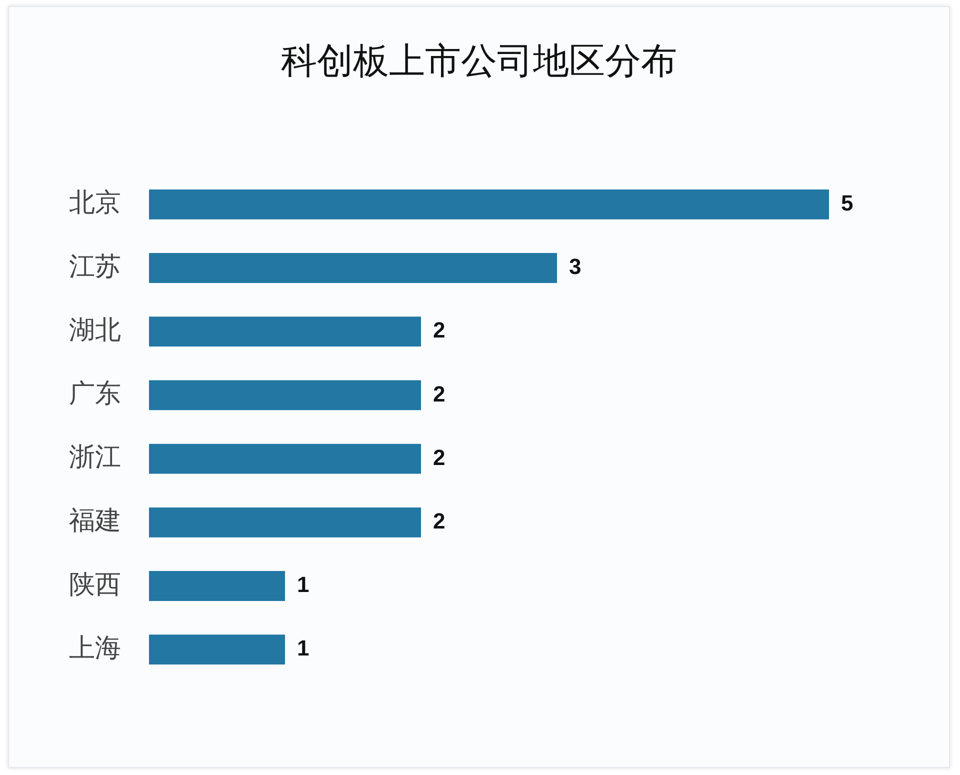 The image size is (960, 775). I want to click on data-label: 3, so click(575, 267).